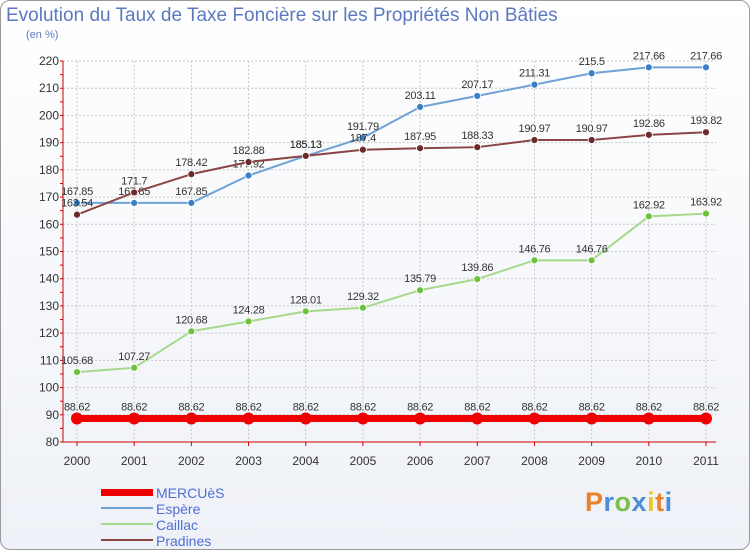  Describe the element at coordinates (184, 541) in the screenshot. I see `legend-label: Pradines` at that location.